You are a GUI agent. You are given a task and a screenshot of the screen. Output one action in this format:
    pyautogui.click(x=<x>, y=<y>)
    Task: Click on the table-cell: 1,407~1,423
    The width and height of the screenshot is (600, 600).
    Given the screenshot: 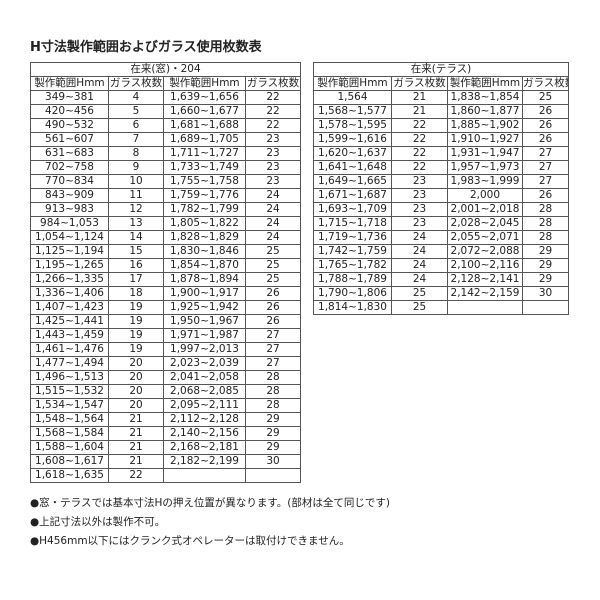 What is the action you would take?
    pyautogui.click(x=69, y=307)
    